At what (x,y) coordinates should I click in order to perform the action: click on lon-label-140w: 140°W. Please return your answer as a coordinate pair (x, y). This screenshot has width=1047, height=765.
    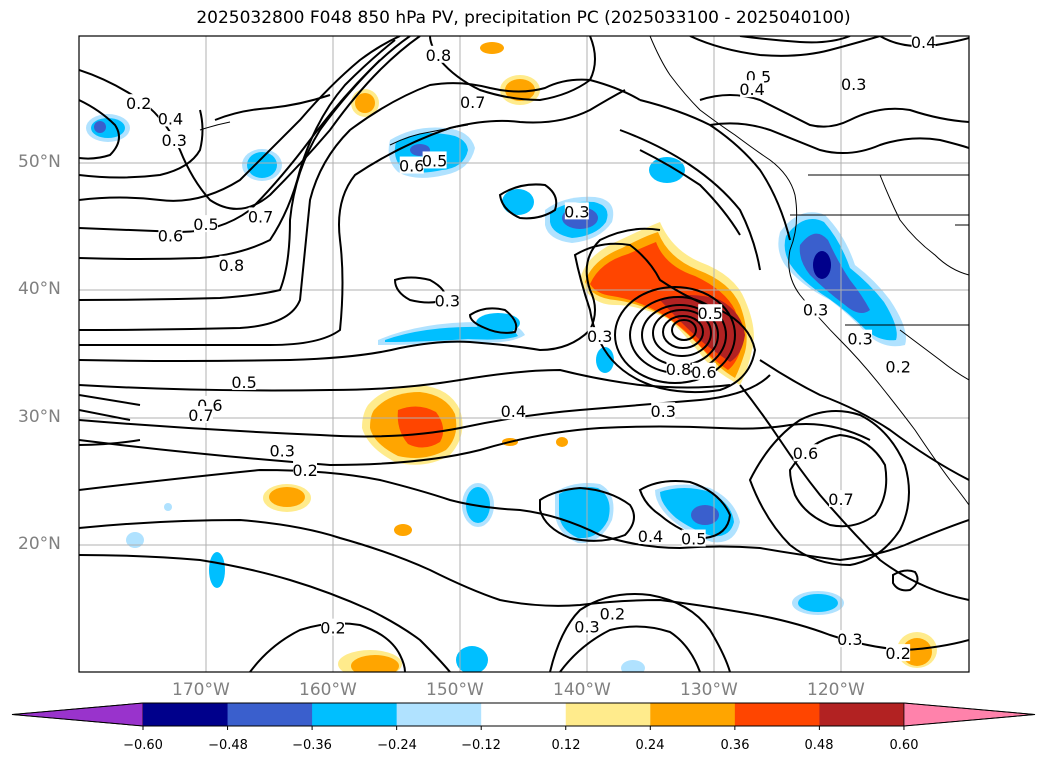
    Looking at the image, I should click on (582, 690).